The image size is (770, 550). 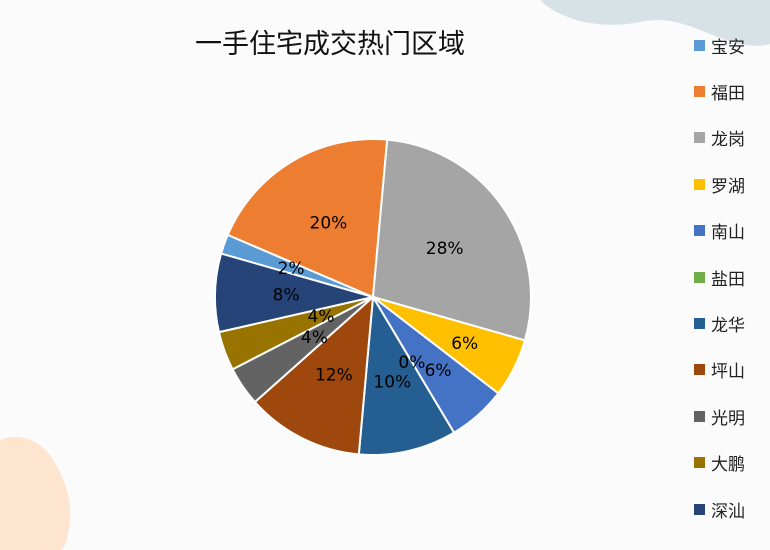 I want to click on data-label-4: 6%, so click(x=438, y=371).